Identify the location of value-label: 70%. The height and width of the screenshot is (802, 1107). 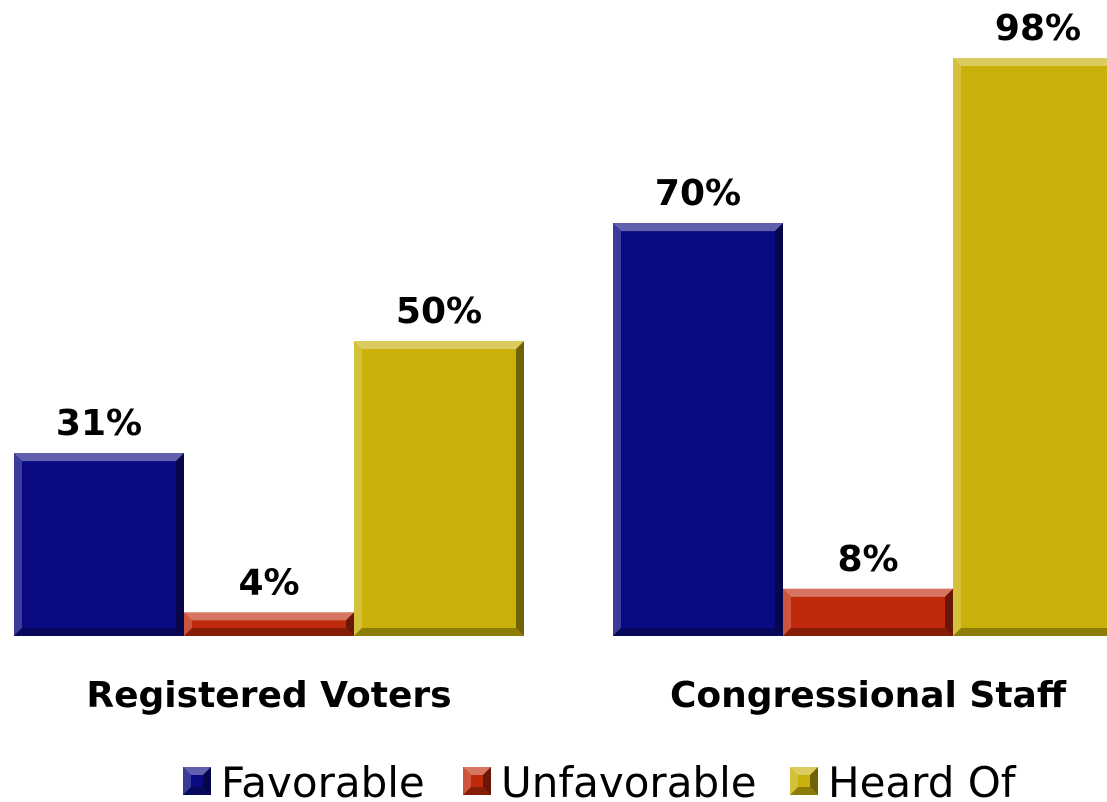
(698, 193).